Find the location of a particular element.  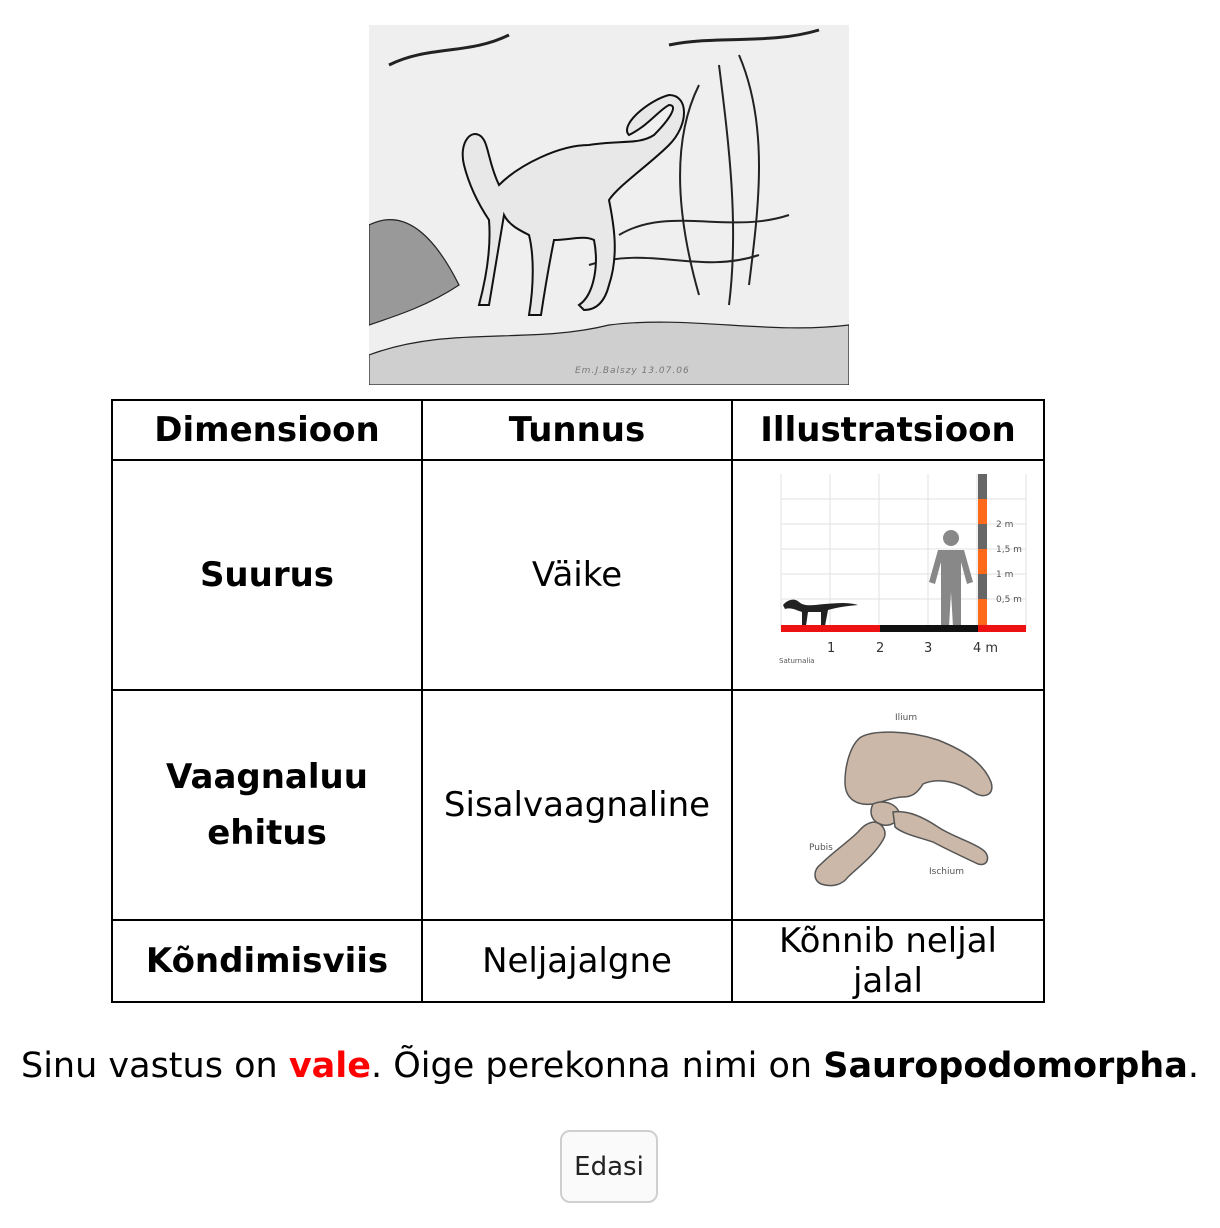

header-dimension: Dimensioon is located at coordinates (267, 430).